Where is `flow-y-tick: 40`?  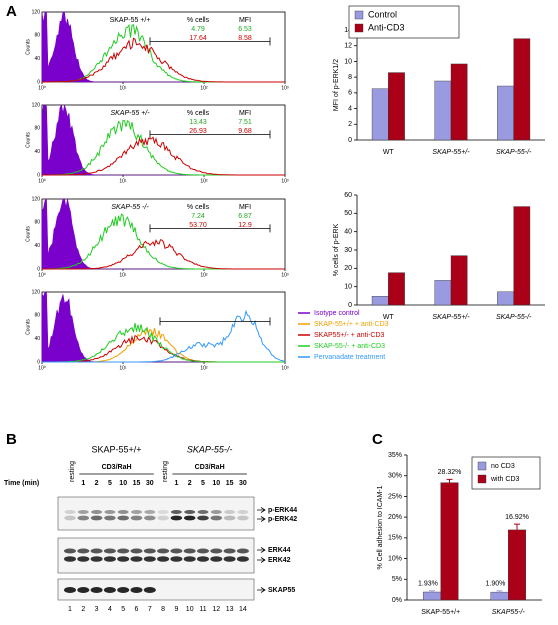 flow-y-tick: 40 is located at coordinates (37, 339).